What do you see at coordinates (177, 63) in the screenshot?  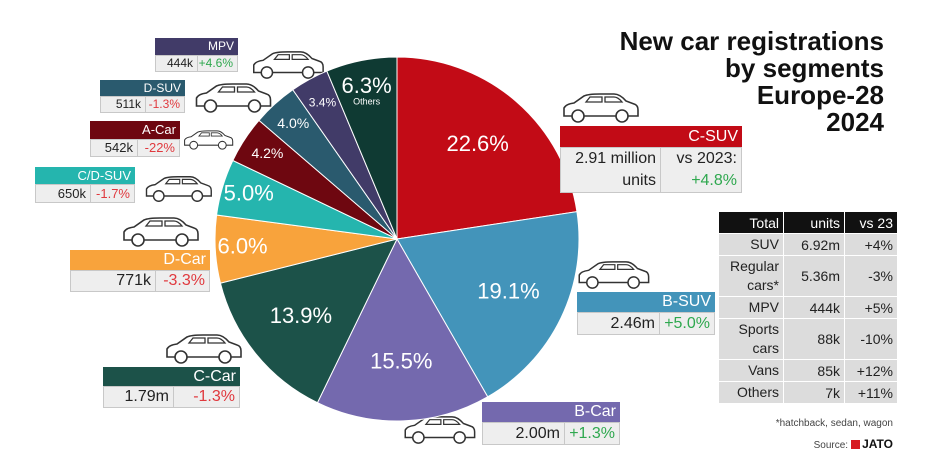 I see `units-label: 444k` at bounding box center [177, 63].